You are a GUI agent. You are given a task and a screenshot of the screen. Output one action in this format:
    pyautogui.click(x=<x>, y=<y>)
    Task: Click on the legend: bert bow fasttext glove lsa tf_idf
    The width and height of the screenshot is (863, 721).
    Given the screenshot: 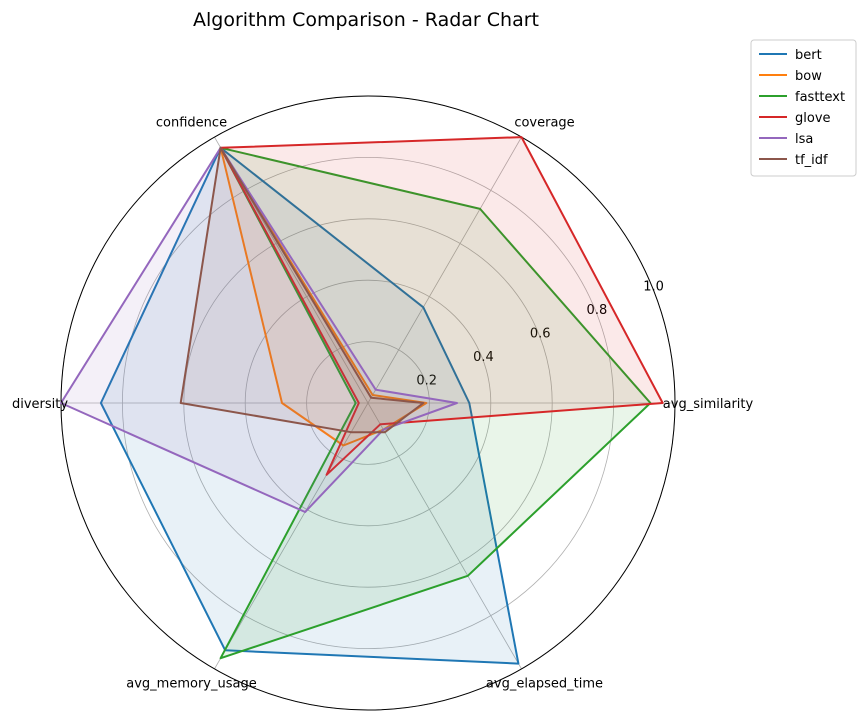 What is the action you would take?
    pyautogui.click(x=803, y=108)
    